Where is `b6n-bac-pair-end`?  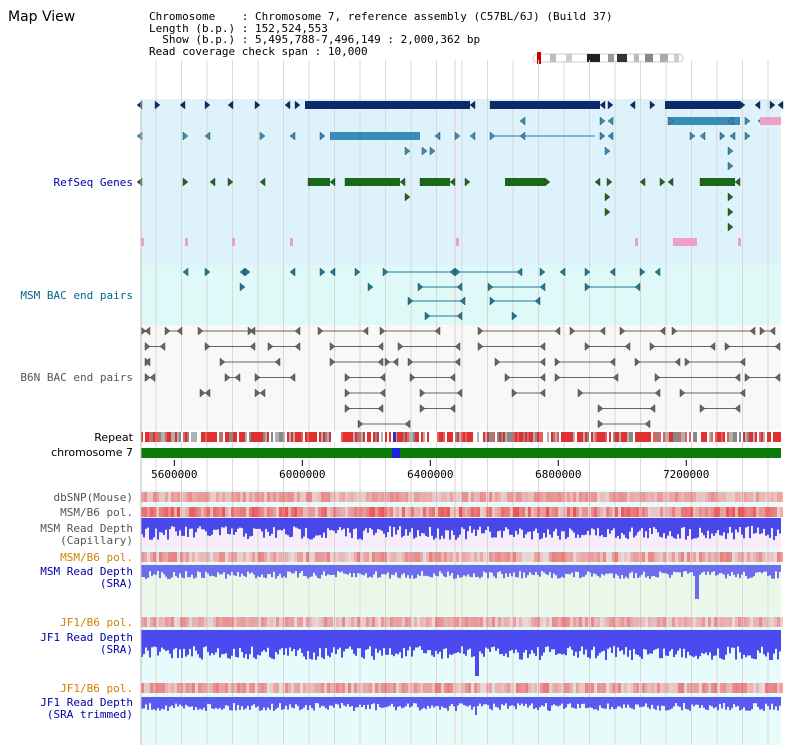 b6n-bac-pair-end is located at coordinates (147, 377).